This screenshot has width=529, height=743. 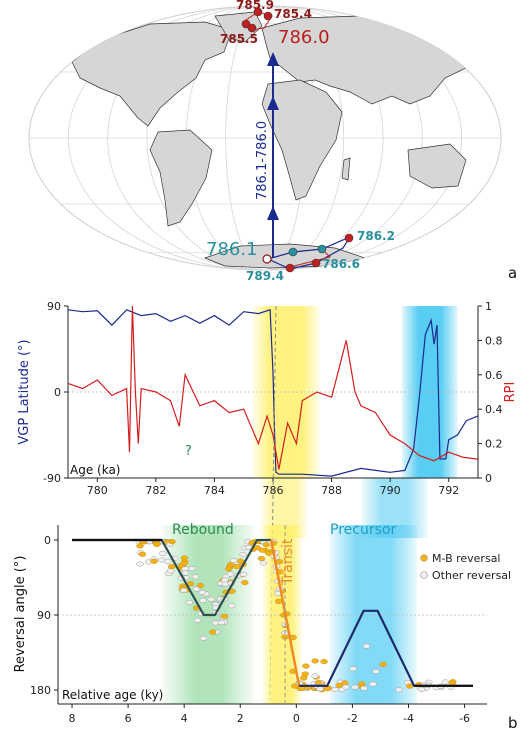 I want to click on x-tick-label: 2, so click(x=240, y=718).